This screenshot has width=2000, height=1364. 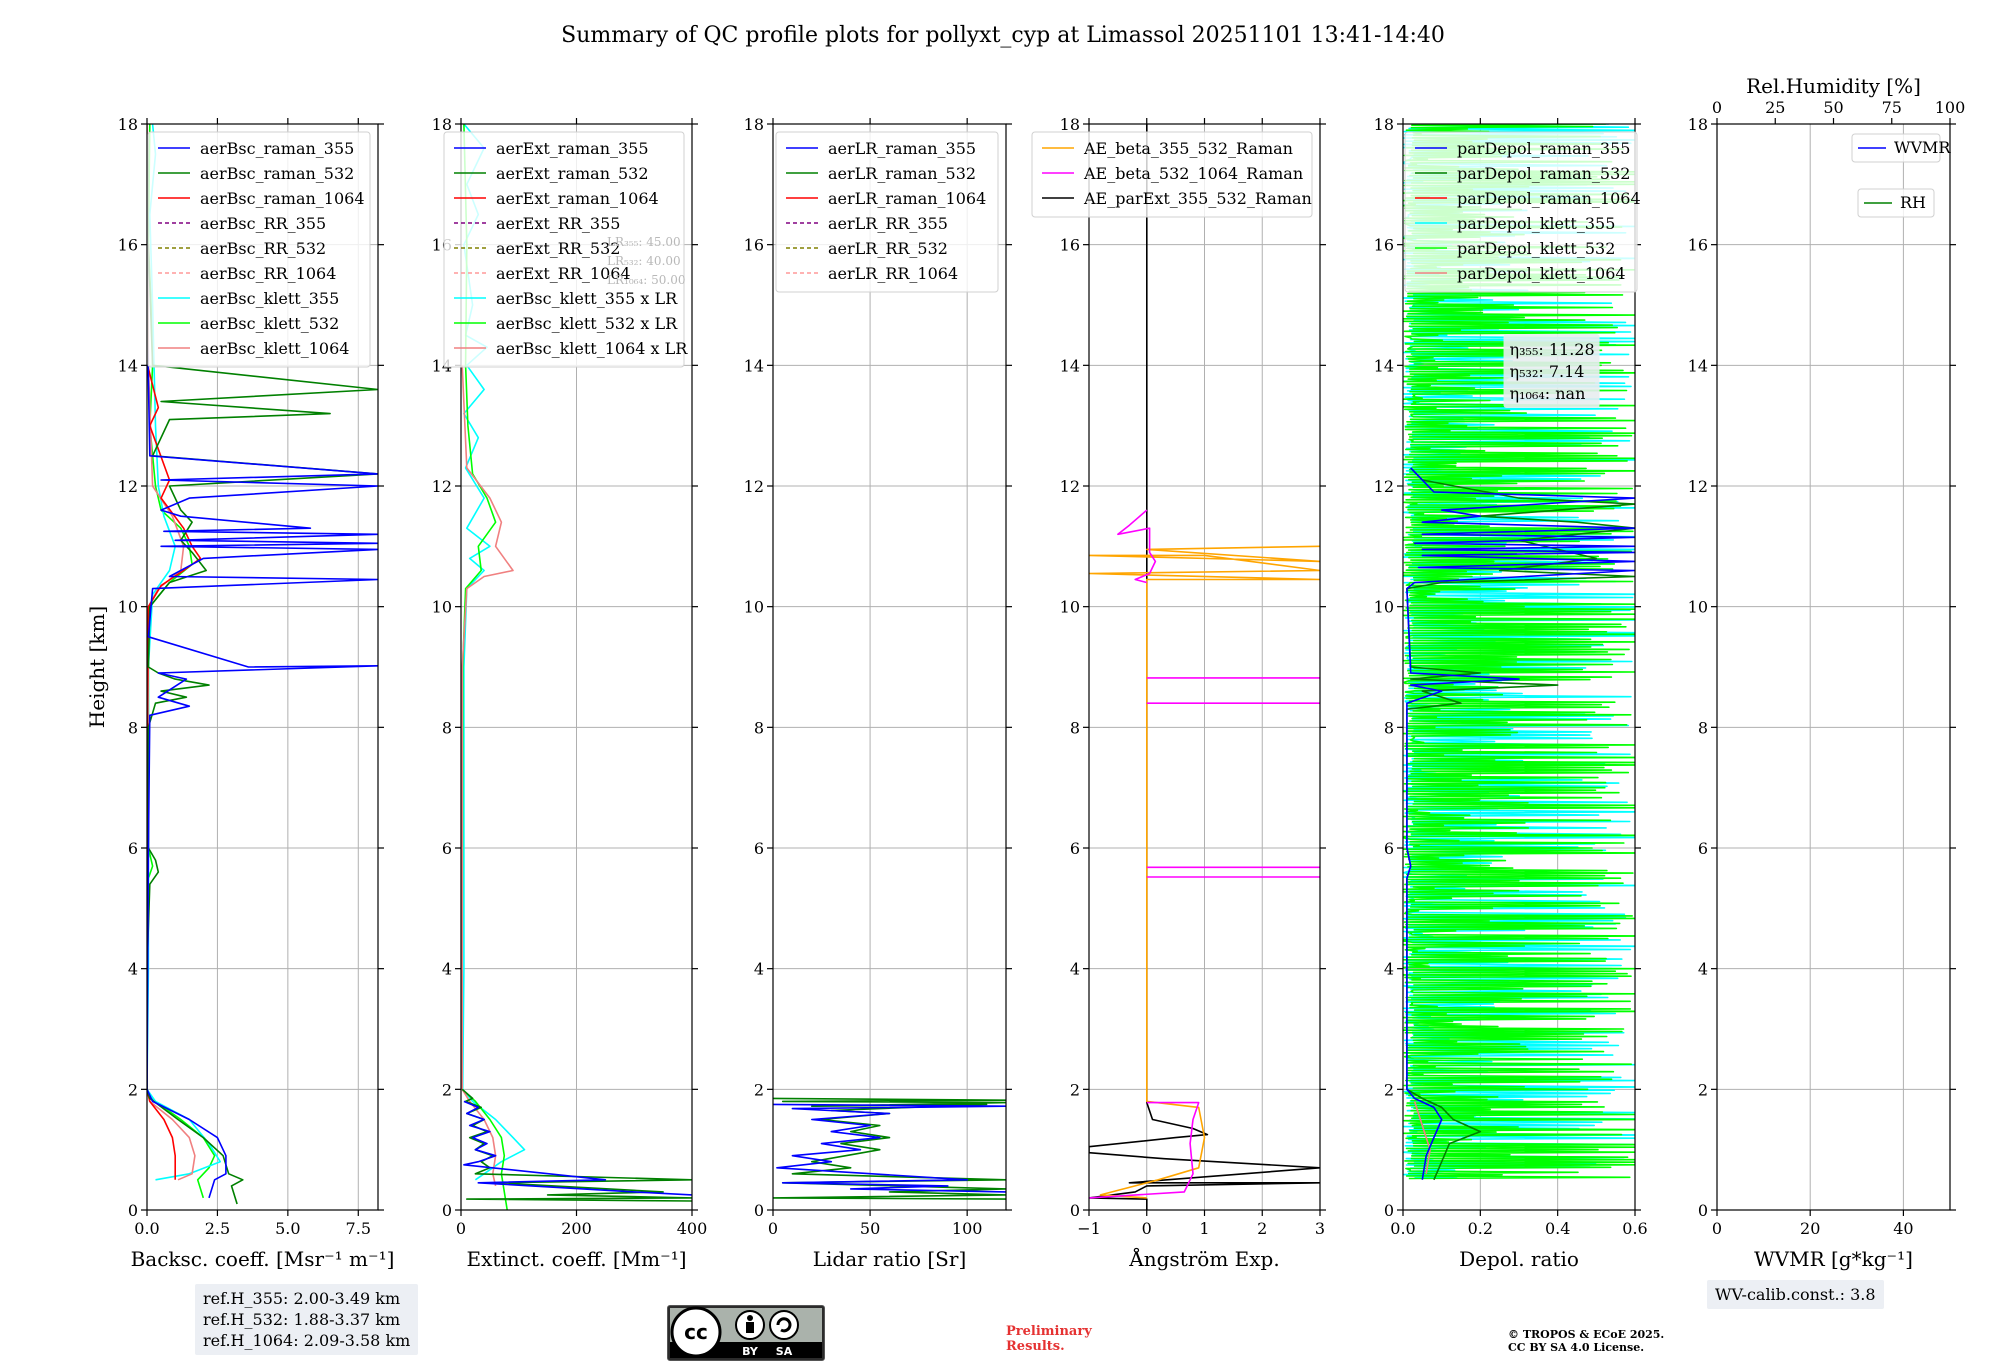 What do you see at coordinates (563, 273) in the screenshot?
I see `legend-label: aerExt_RR_1064` at bounding box center [563, 273].